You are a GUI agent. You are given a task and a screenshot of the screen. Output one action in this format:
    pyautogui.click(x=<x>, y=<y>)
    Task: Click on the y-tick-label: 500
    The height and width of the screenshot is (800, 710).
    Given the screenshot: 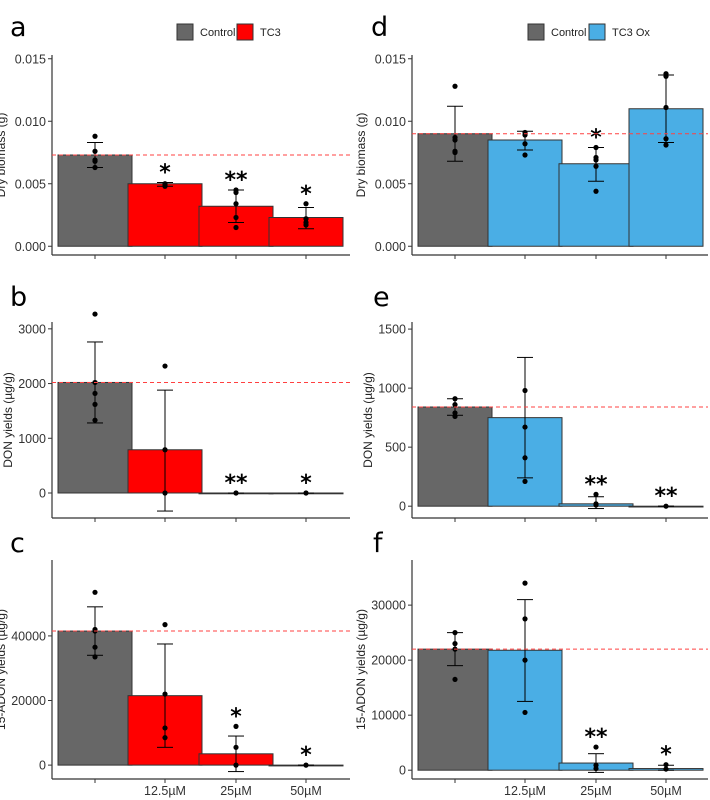 What is the action you would take?
    pyautogui.click(x=395, y=448)
    